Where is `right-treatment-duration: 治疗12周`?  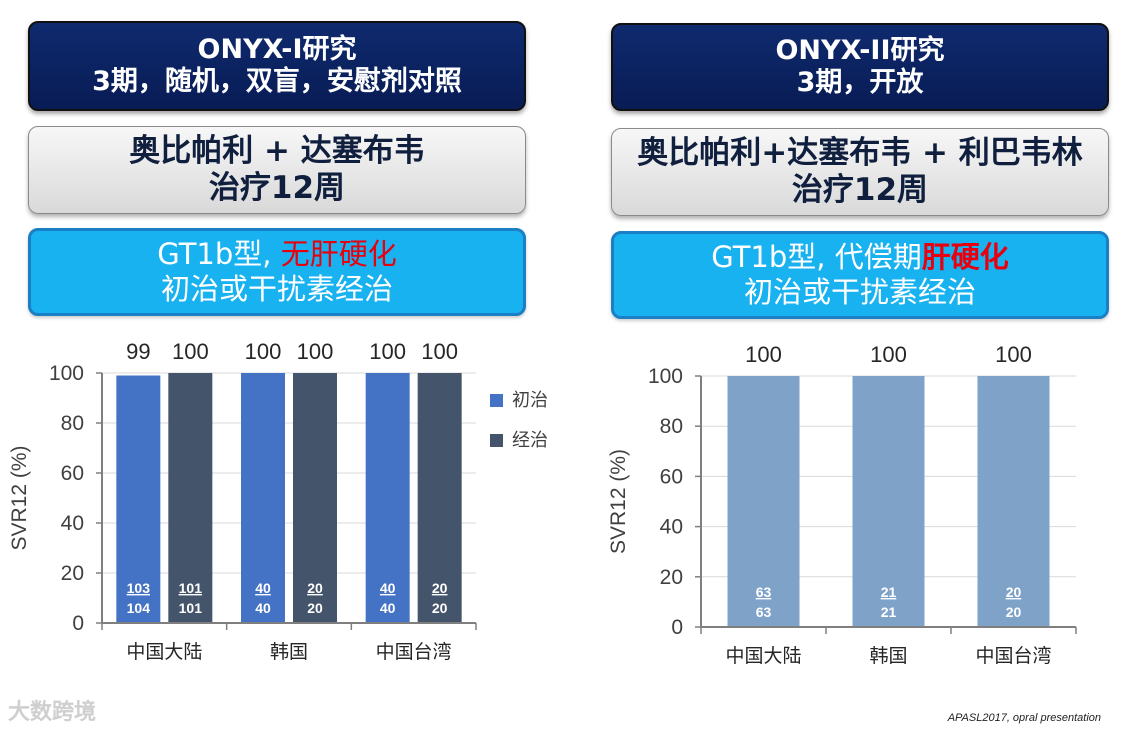
right-treatment-duration: 治疗12周 is located at coordinates (860, 190).